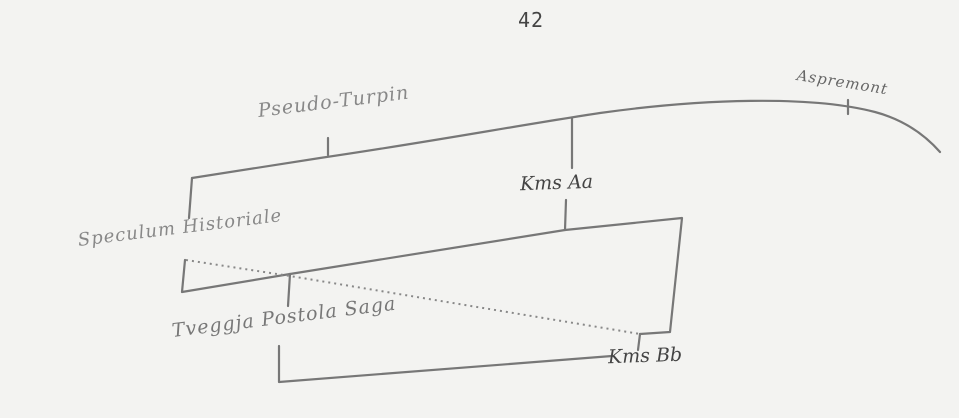 The width and height of the screenshot is (959, 418). I want to click on speculum-descent-line, so click(236, 276).